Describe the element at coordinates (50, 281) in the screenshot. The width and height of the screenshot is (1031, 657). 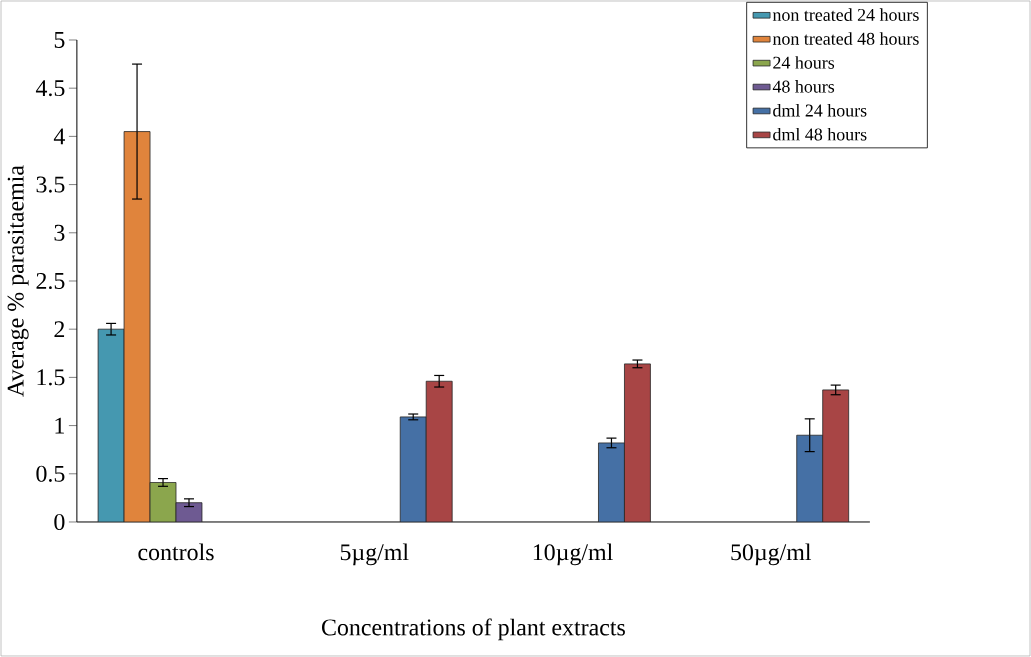
I see `y-tick-label: 2.5` at that location.